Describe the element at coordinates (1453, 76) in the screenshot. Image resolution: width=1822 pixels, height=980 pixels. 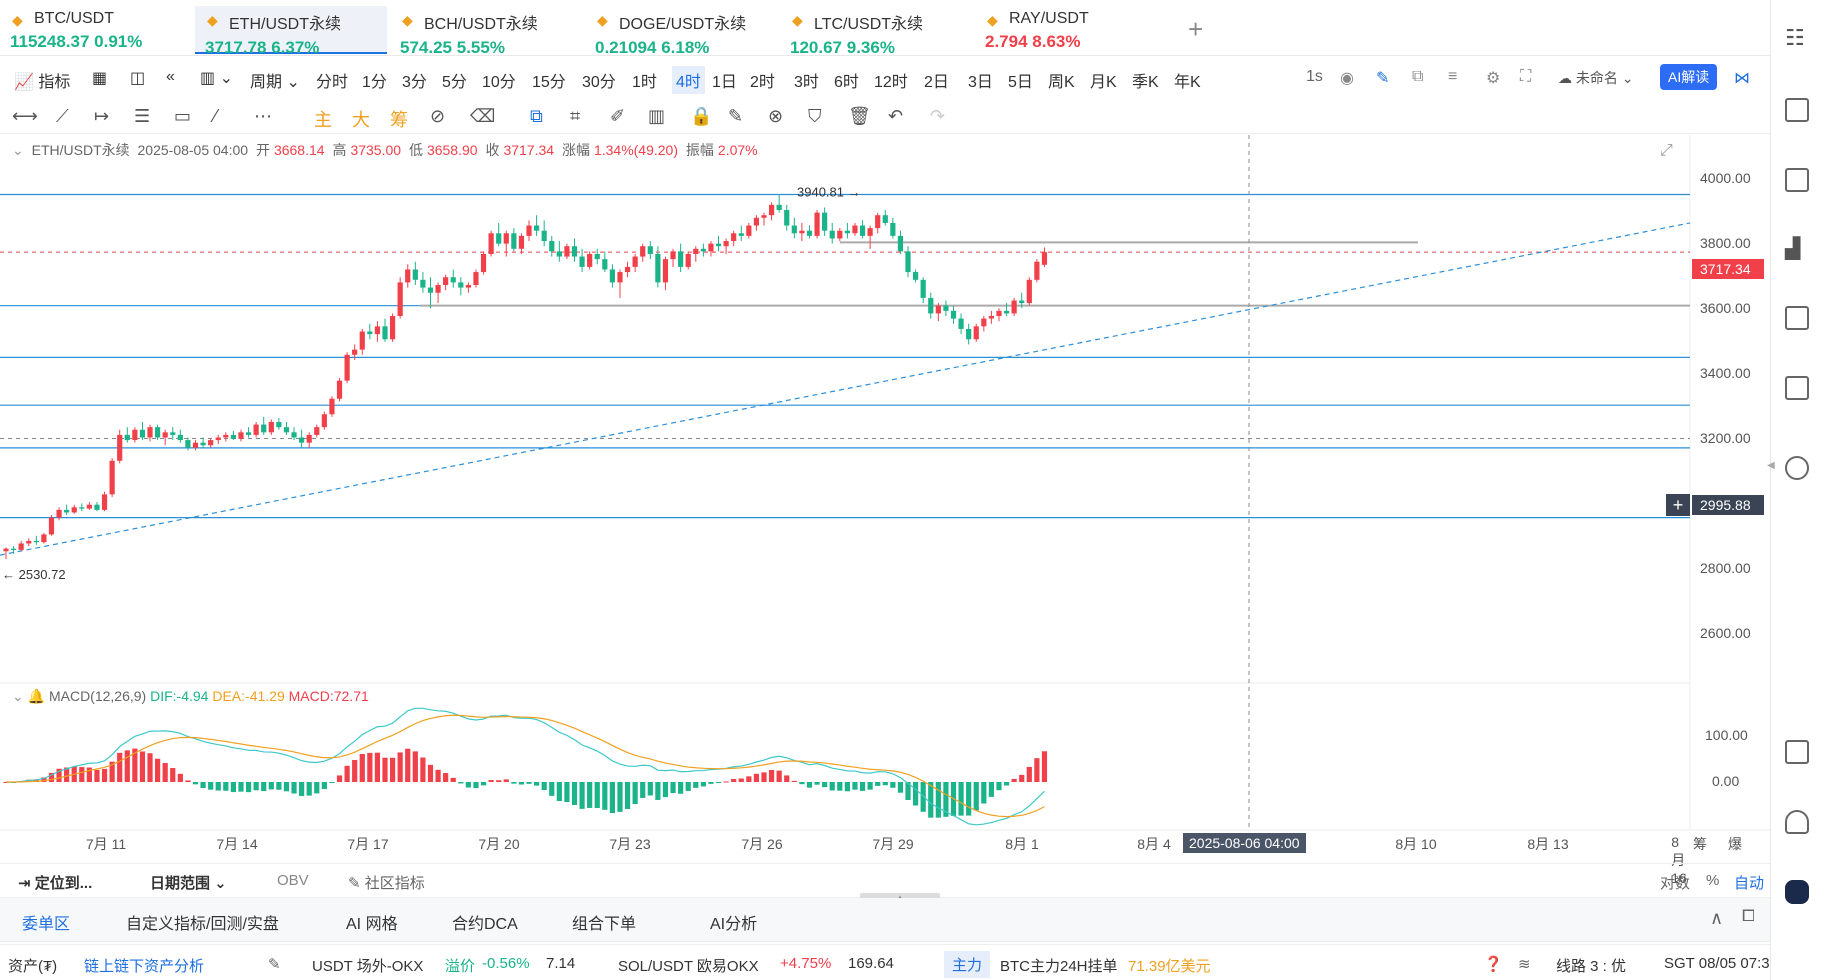
I see `list-icon: ≡` at that location.